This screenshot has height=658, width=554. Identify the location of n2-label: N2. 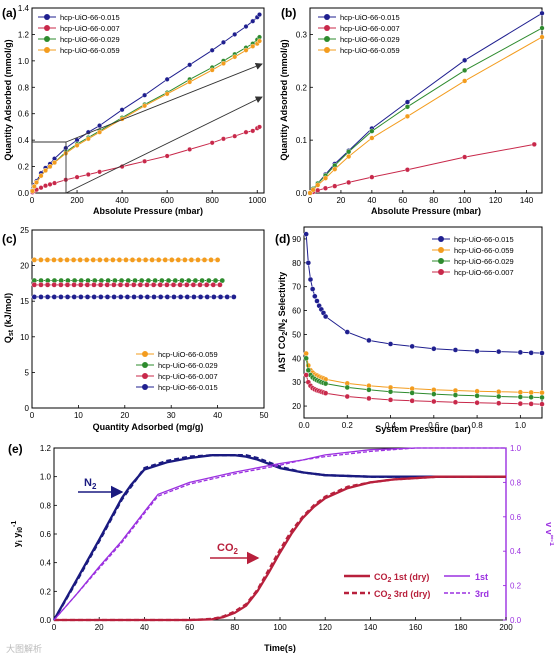
(90, 484).